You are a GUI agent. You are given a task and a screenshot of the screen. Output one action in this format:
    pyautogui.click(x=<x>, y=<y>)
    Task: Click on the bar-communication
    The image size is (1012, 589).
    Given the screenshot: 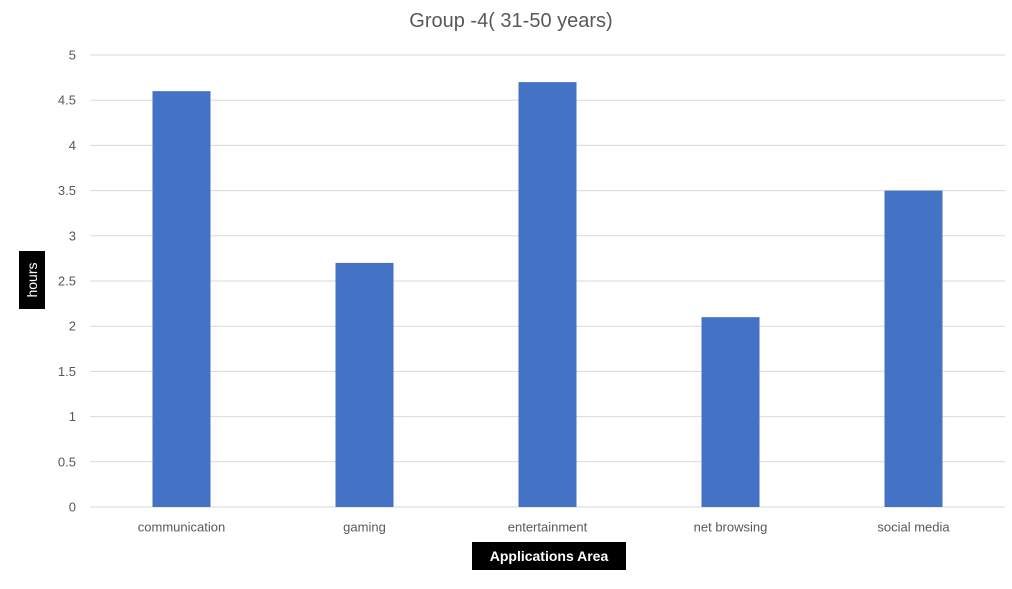 What is the action you would take?
    pyautogui.click(x=181, y=299)
    